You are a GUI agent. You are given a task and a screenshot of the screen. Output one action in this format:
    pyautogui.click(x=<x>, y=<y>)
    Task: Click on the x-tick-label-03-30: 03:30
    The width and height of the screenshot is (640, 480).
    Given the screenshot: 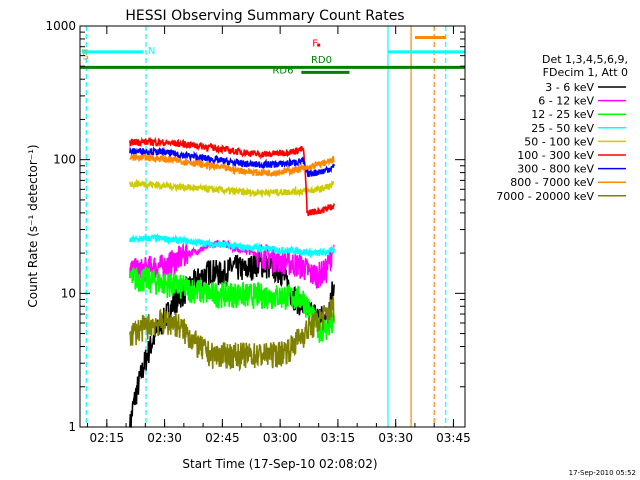 What is the action you would take?
    pyautogui.click(x=395, y=438)
    